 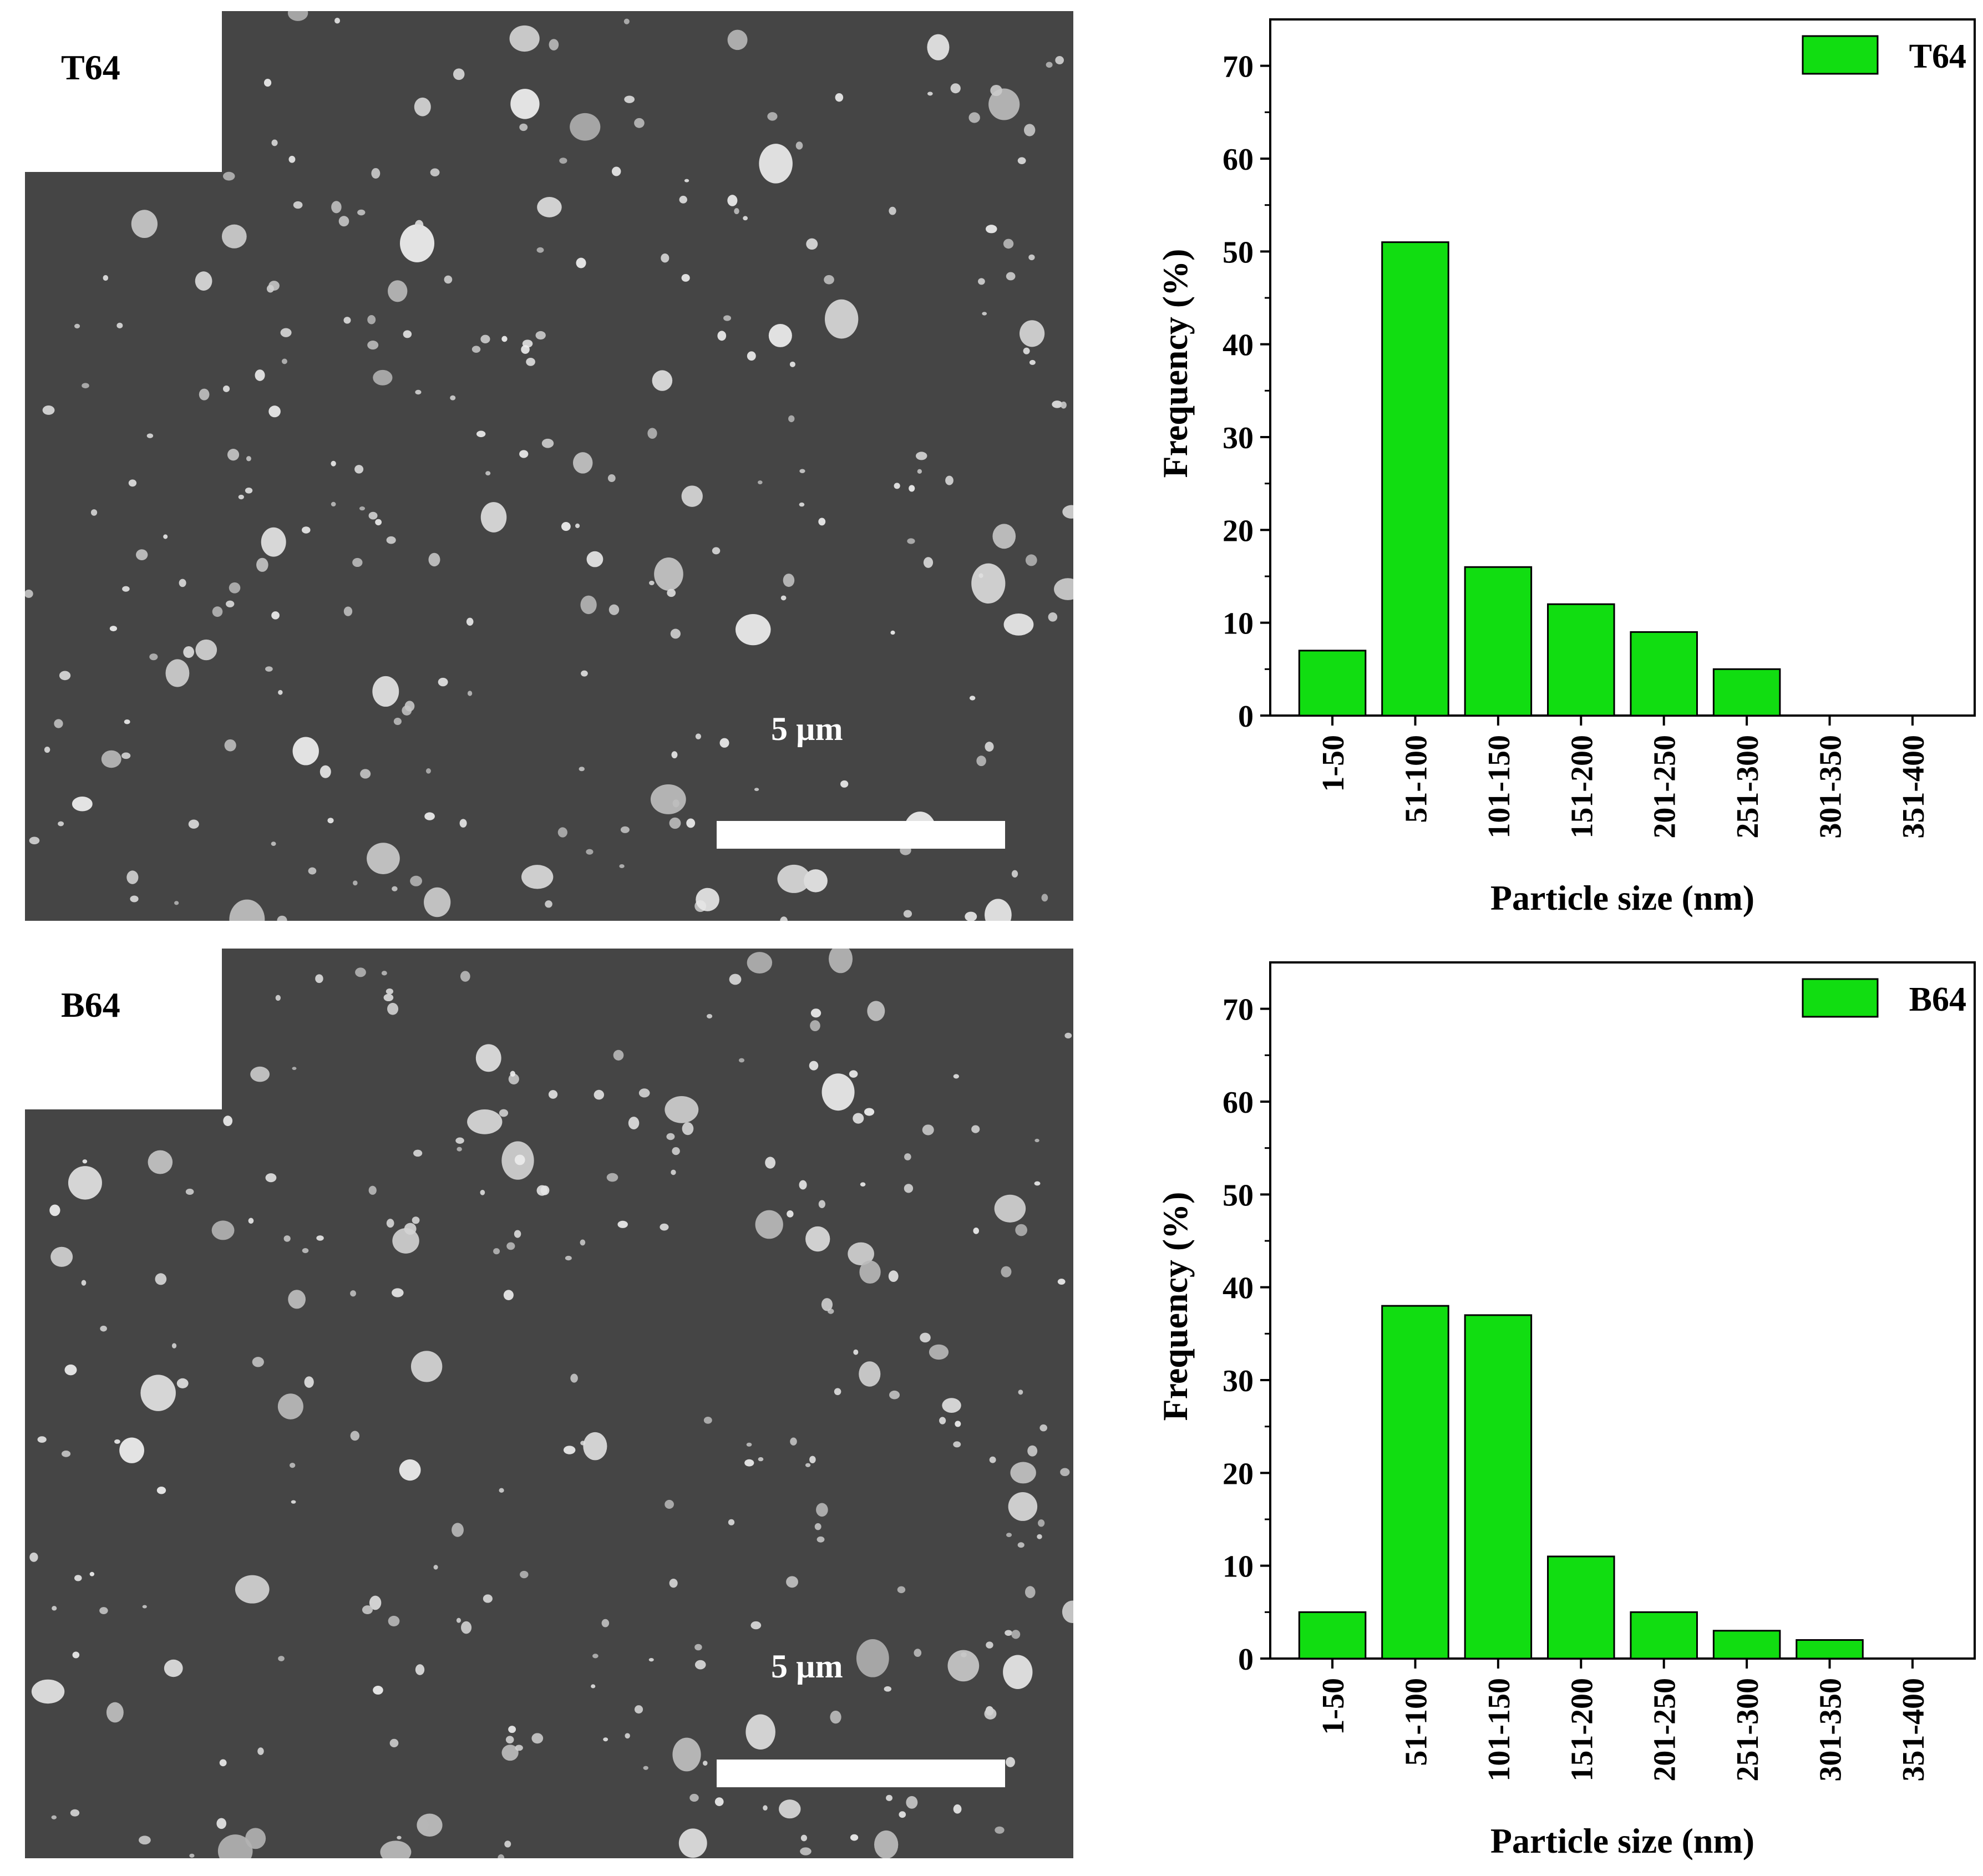 What do you see at coordinates (1622, 1310) in the screenshot?
I see `plot-frame` at bounding box center [1622, 1310].